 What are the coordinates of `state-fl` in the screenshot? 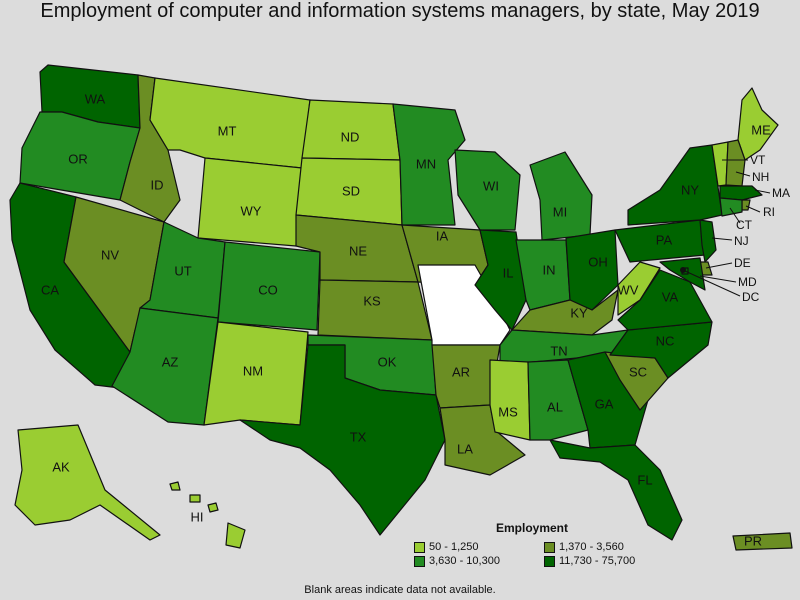 It's located at (616, 490).